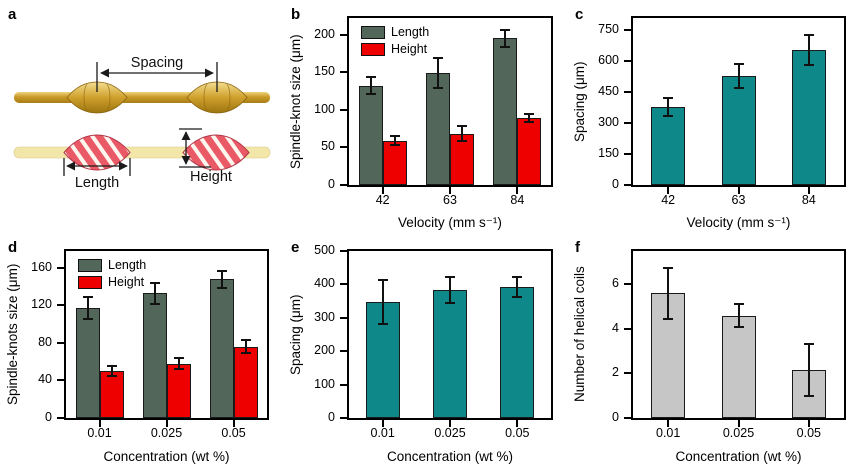 The height and width of the screenshot is (466, 860). I want to click on y-tick-label: 500, so click(324, 250).